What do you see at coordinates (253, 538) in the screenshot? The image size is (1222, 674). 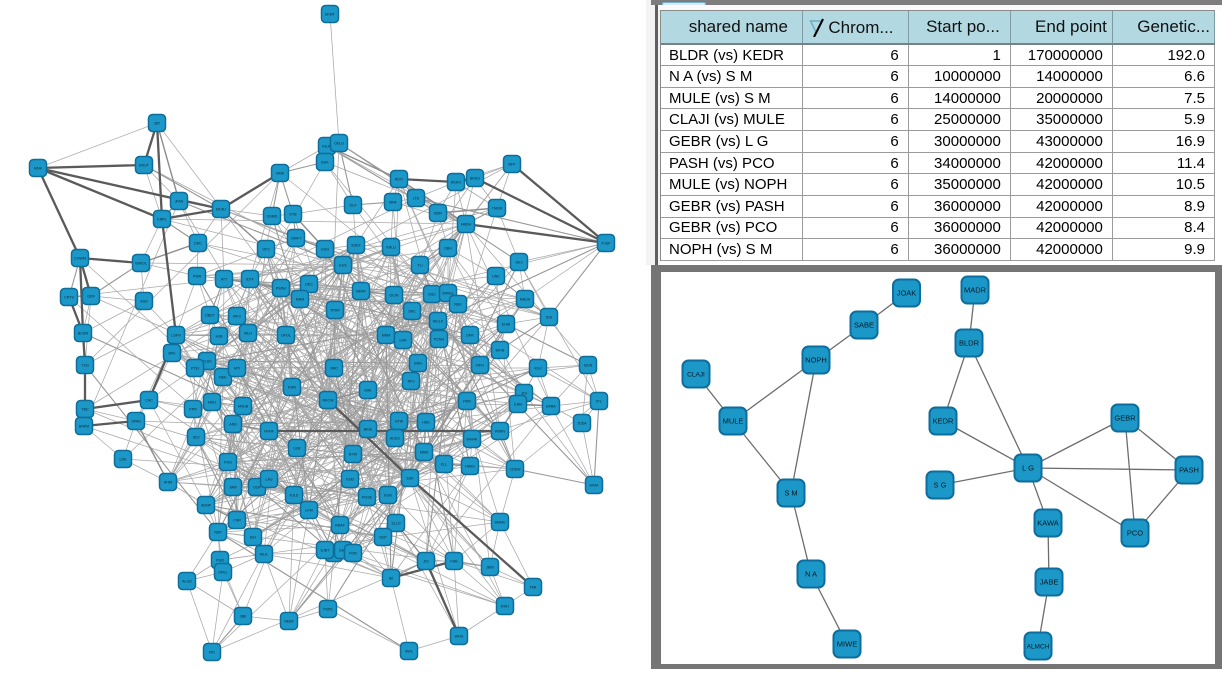 I see `svg-text: EIH` at bounding box center [253, 538].